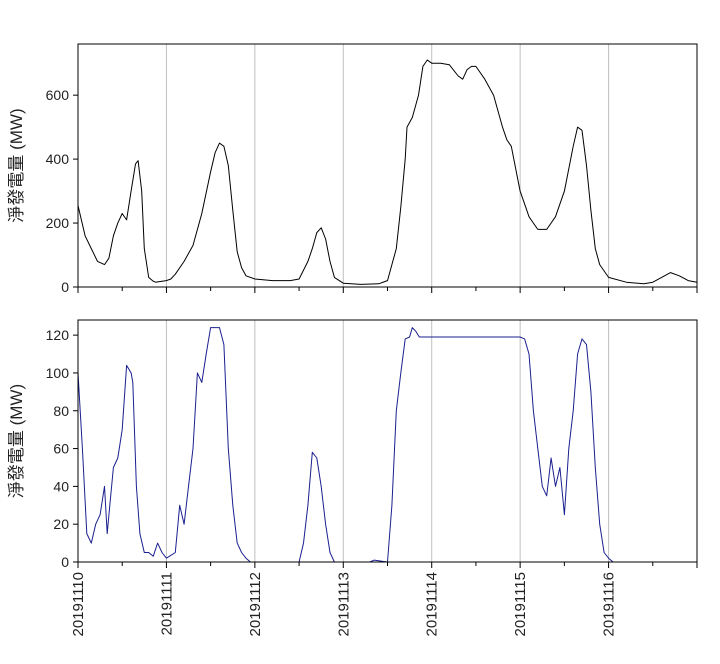 The height and width of the screenshot is (664, 720). Describe the element at coordinates (609, 604) in the screenshot. I see `x-tick-label: 20191116` at that location.